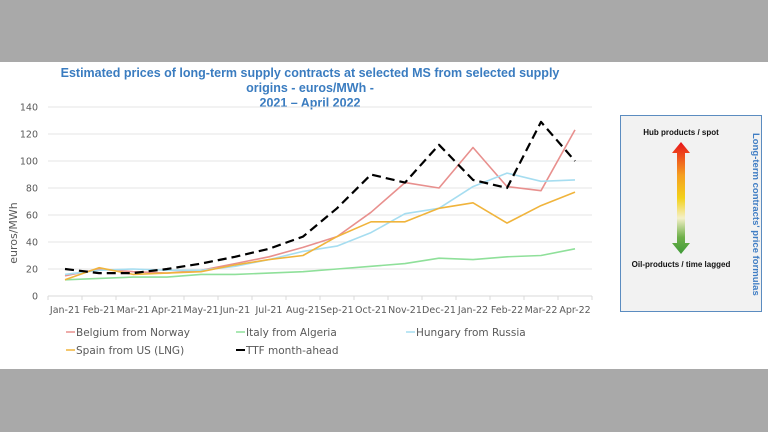 This screenshot has height=432, width=768. Describe the element at coordinates (29, 203) in the screenshot. I see `y-axis-ticks: 0 20 40 60 80 100 120 140` at that location.